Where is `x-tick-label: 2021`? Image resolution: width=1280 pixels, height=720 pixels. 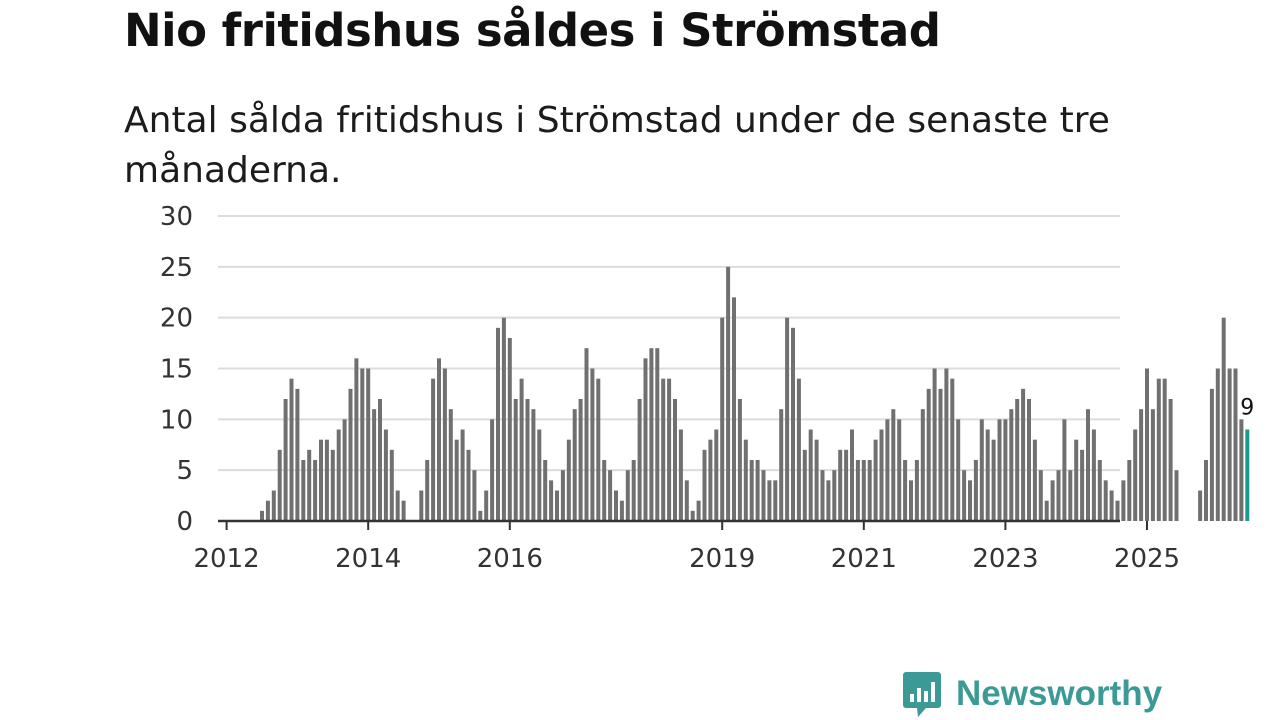 x-tick-label: 2021 is located at coordinates (864, 559).